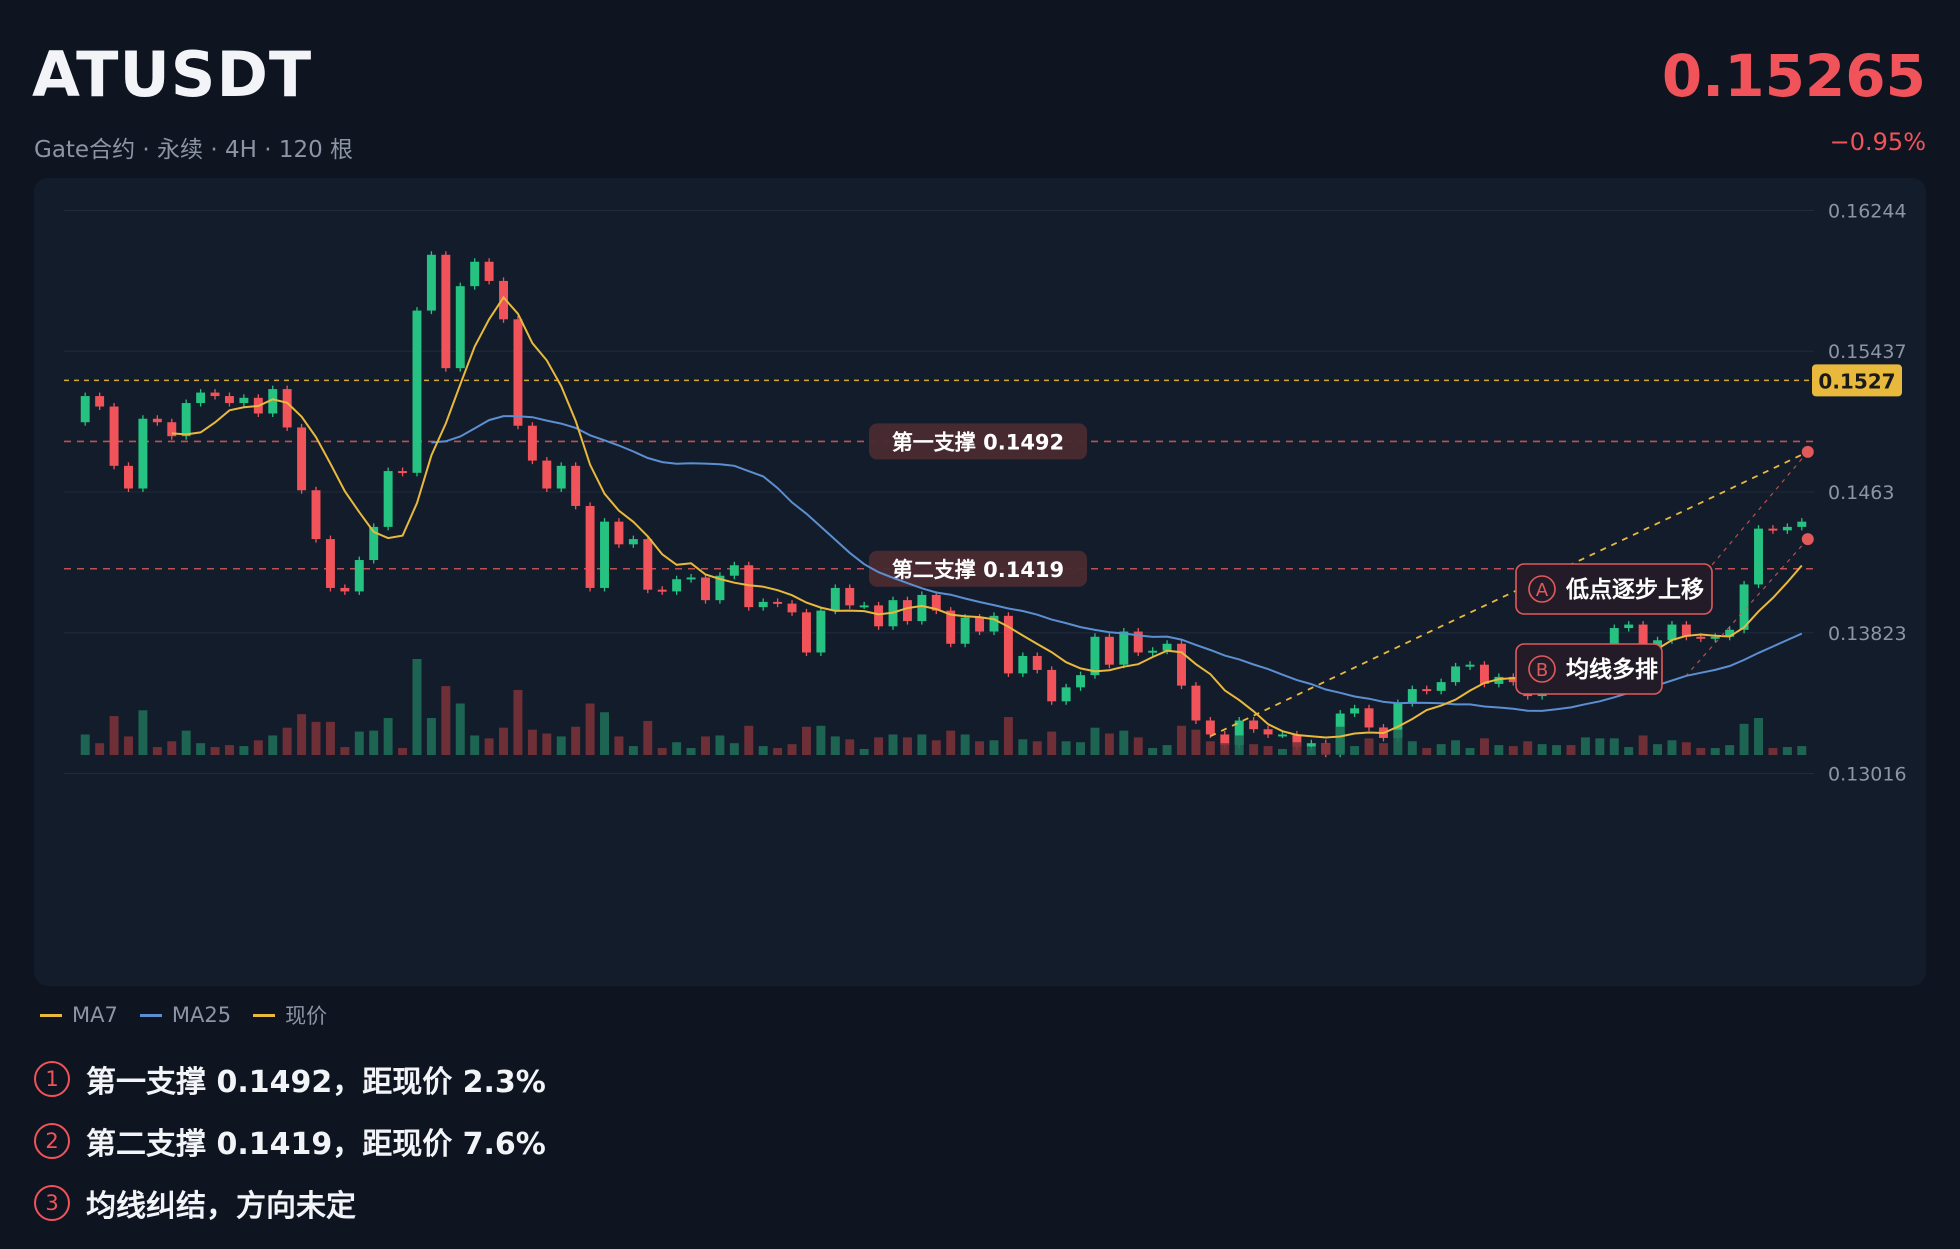  Describe the element at coordinates (1542, 590) in the screenshot. I see `annotation-letter: A` at that location.